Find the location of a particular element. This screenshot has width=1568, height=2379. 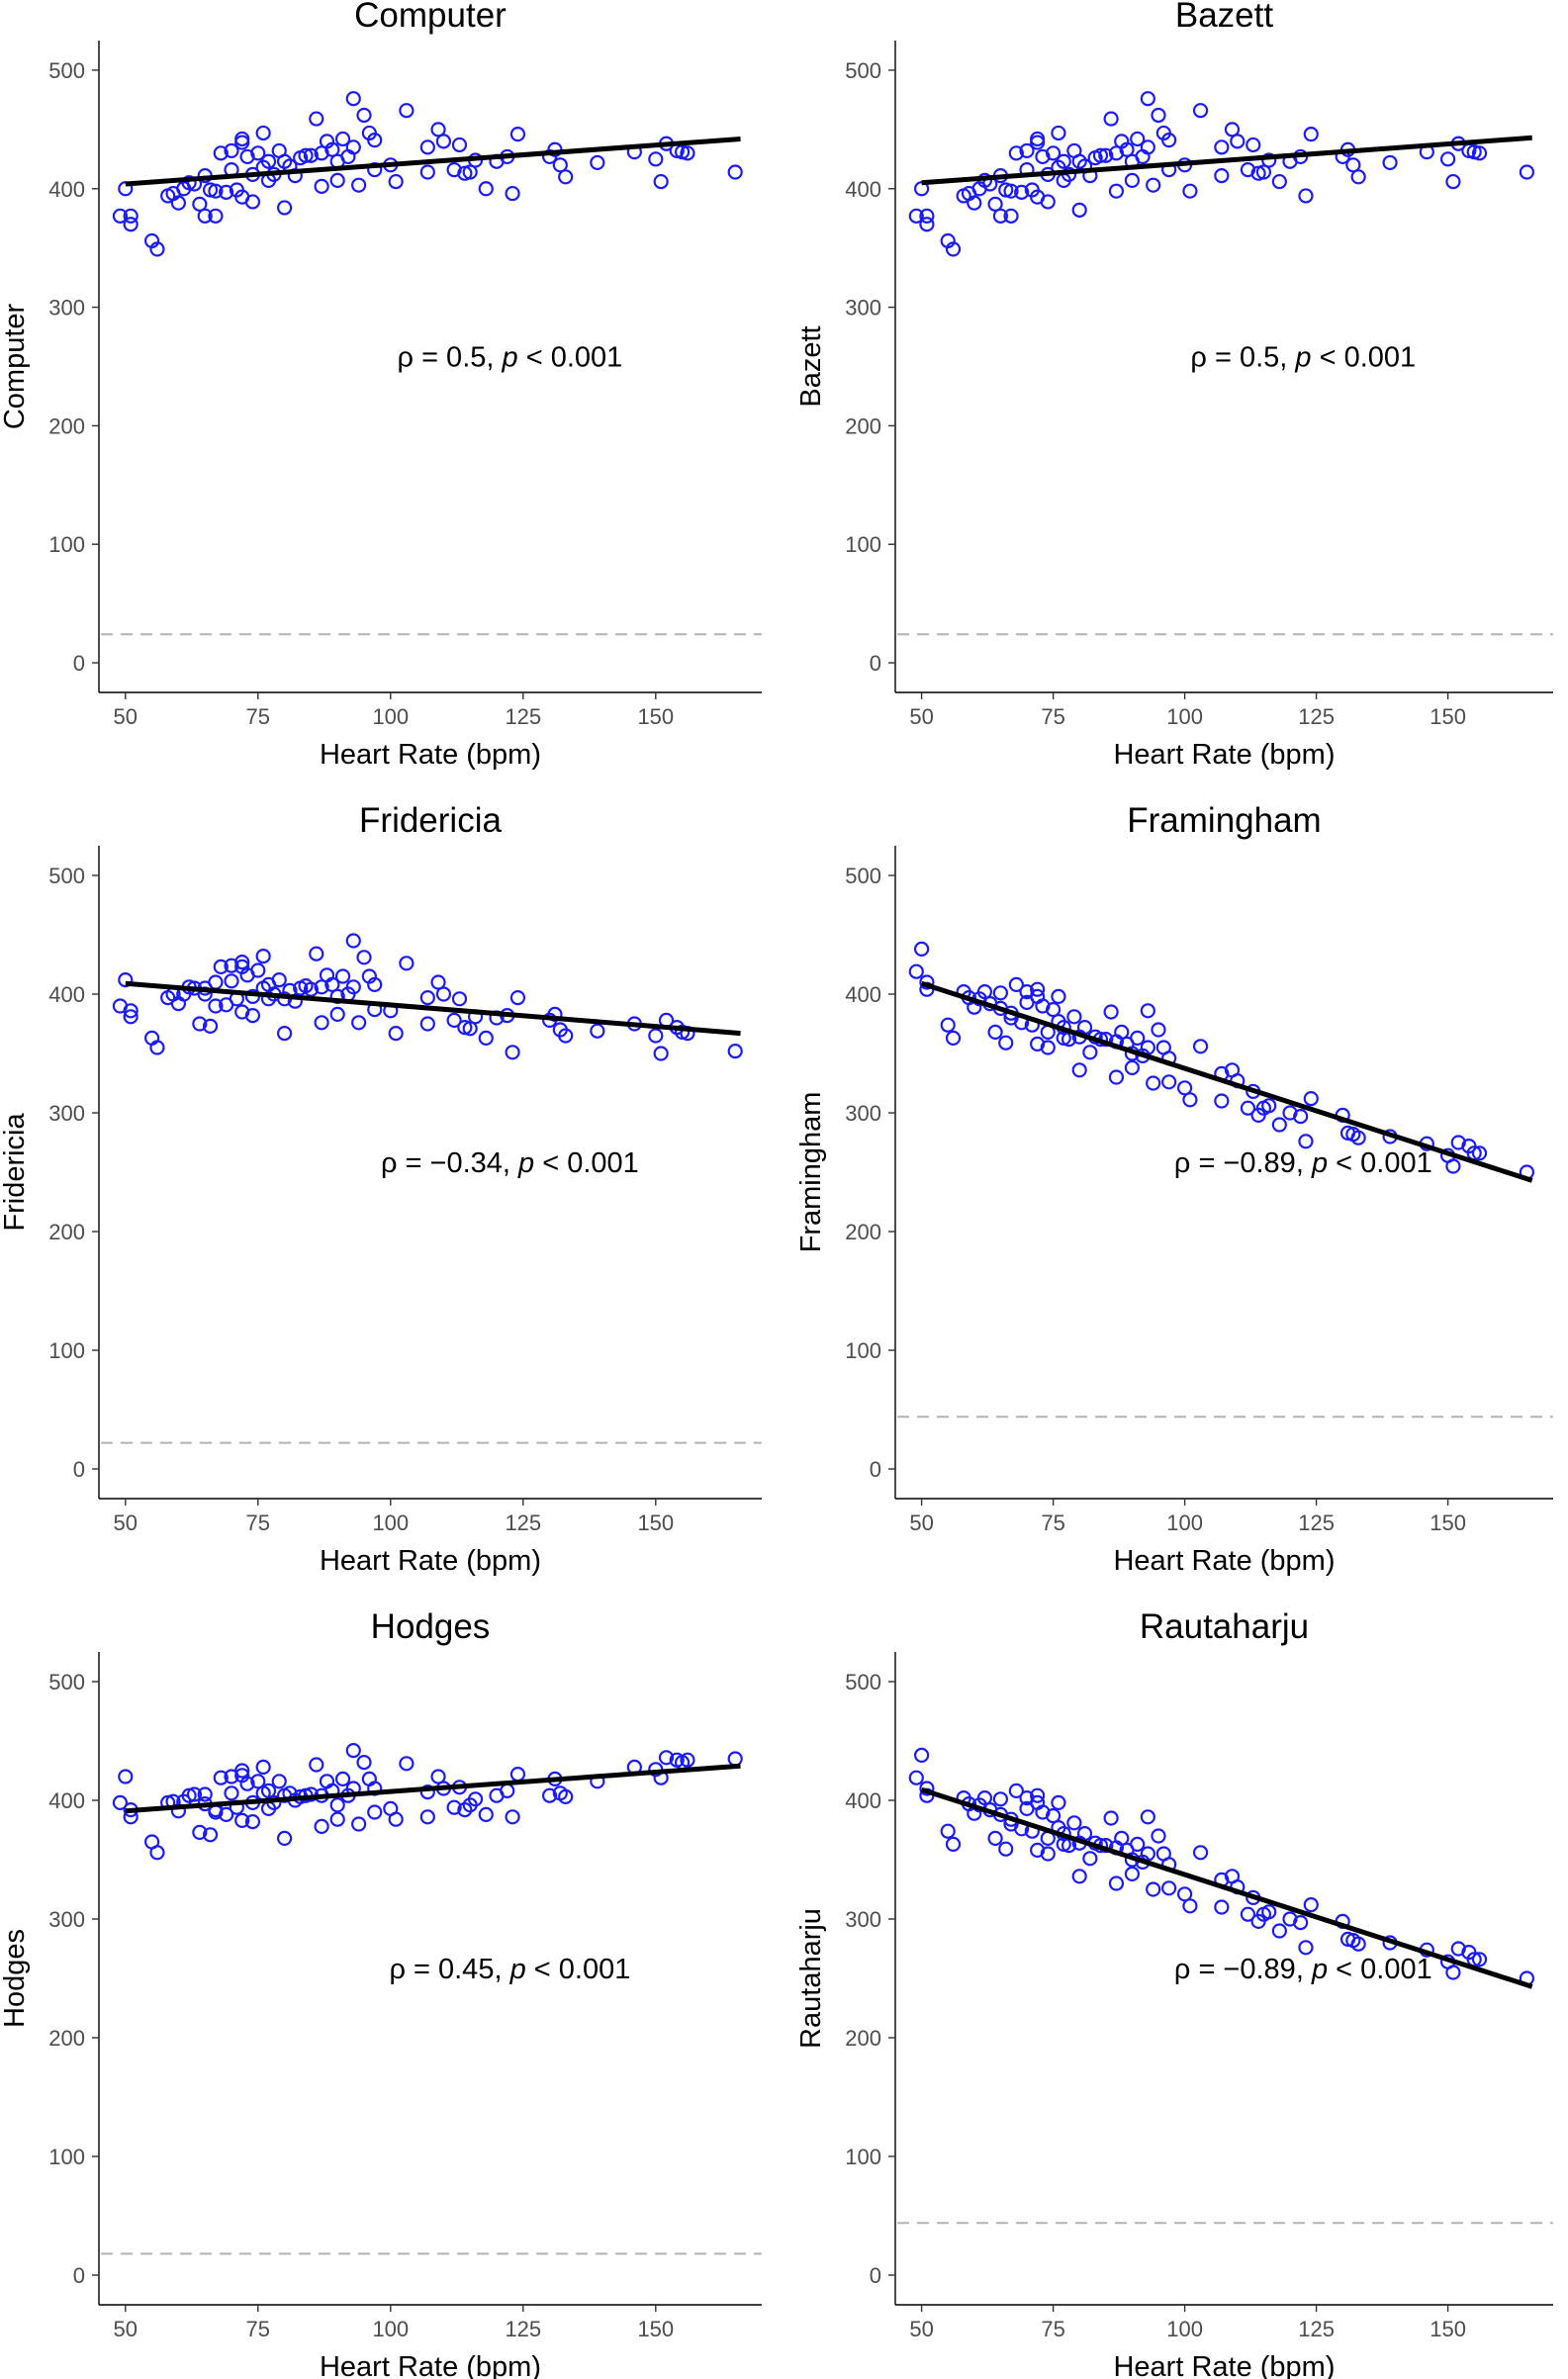

x-tick-label: 75 is located at coordinates (258, 2329).